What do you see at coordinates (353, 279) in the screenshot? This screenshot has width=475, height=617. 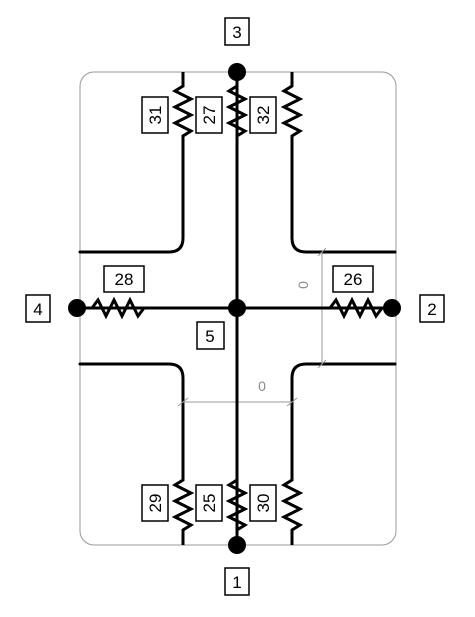 I see `resistor-label-26: 26` at bounding box center [353, 279].